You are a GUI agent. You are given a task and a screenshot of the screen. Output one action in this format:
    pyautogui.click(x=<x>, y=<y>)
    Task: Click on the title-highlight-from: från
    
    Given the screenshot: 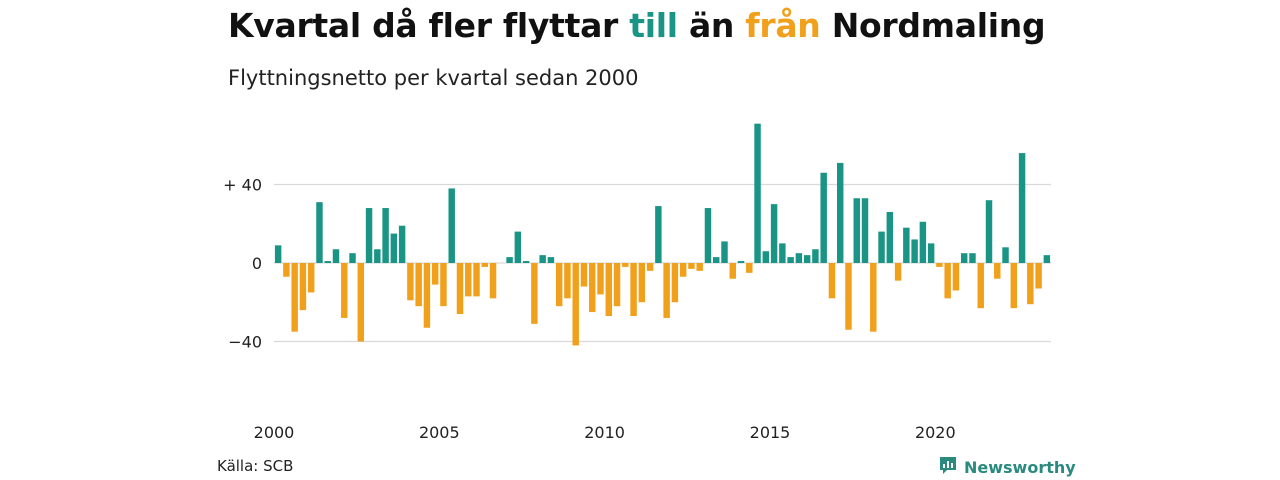 What is the action you would take?
    pyautogui.click(x=783, y=25)
    